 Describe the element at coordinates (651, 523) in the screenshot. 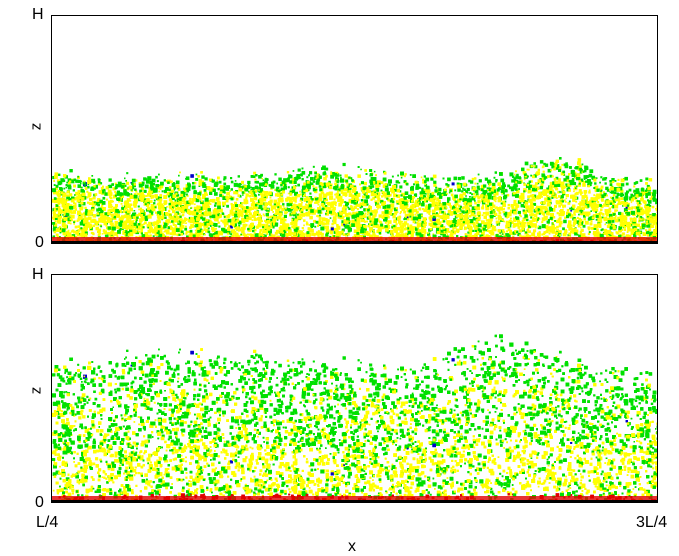

I see `x-tick-right: 3L/4` at that location.